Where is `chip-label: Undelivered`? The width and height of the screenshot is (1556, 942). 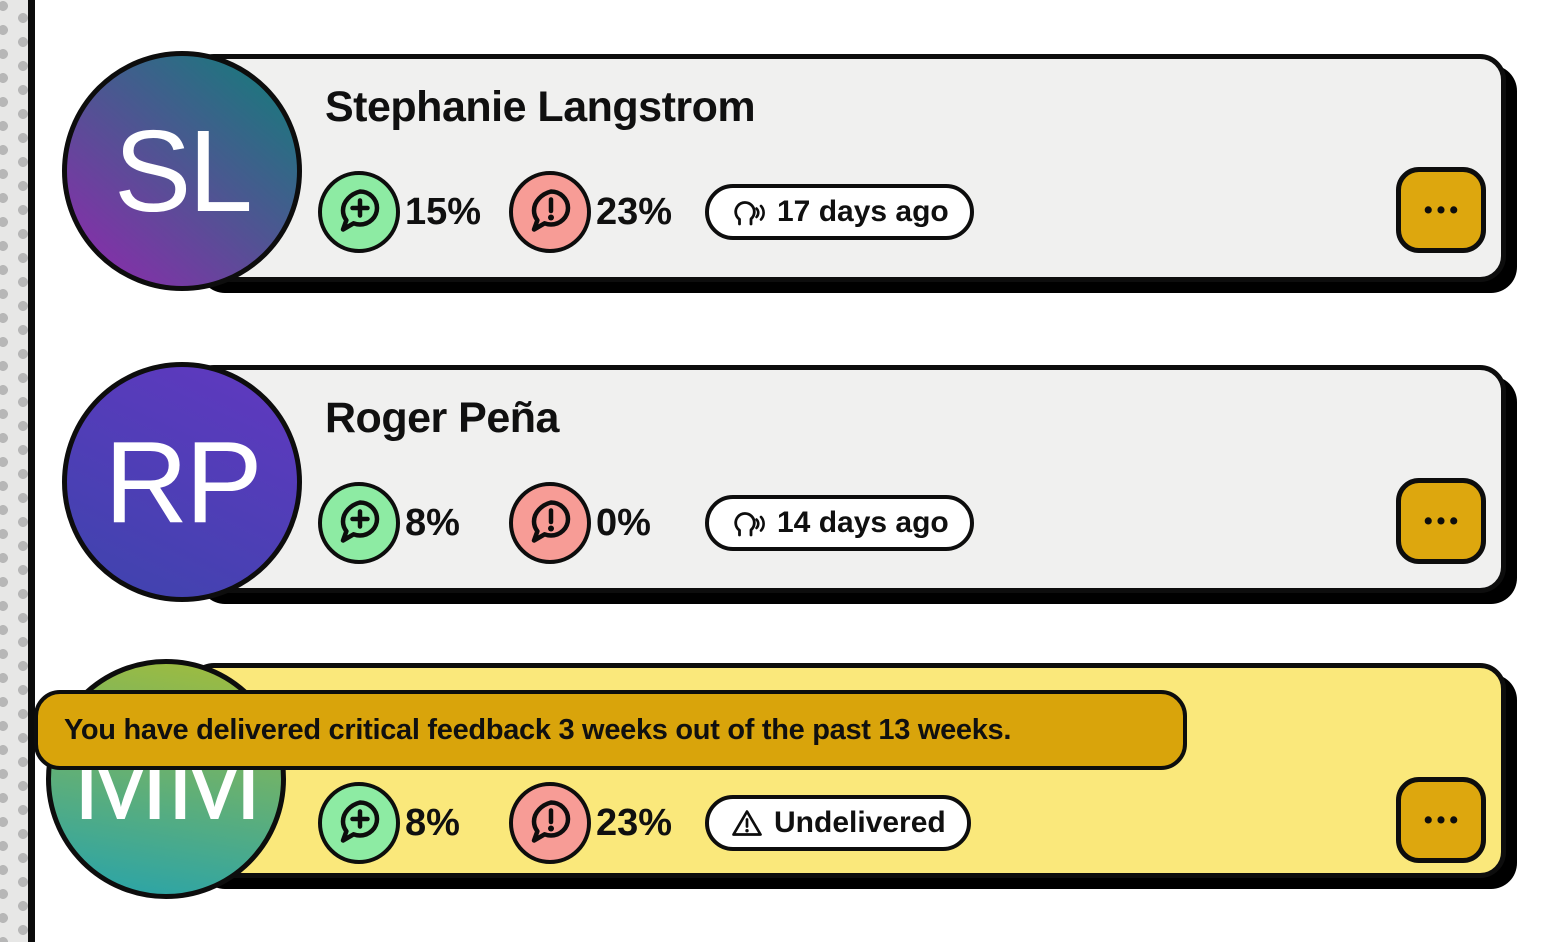 chip-label: Undelivered is located at coordinates (860, 822).